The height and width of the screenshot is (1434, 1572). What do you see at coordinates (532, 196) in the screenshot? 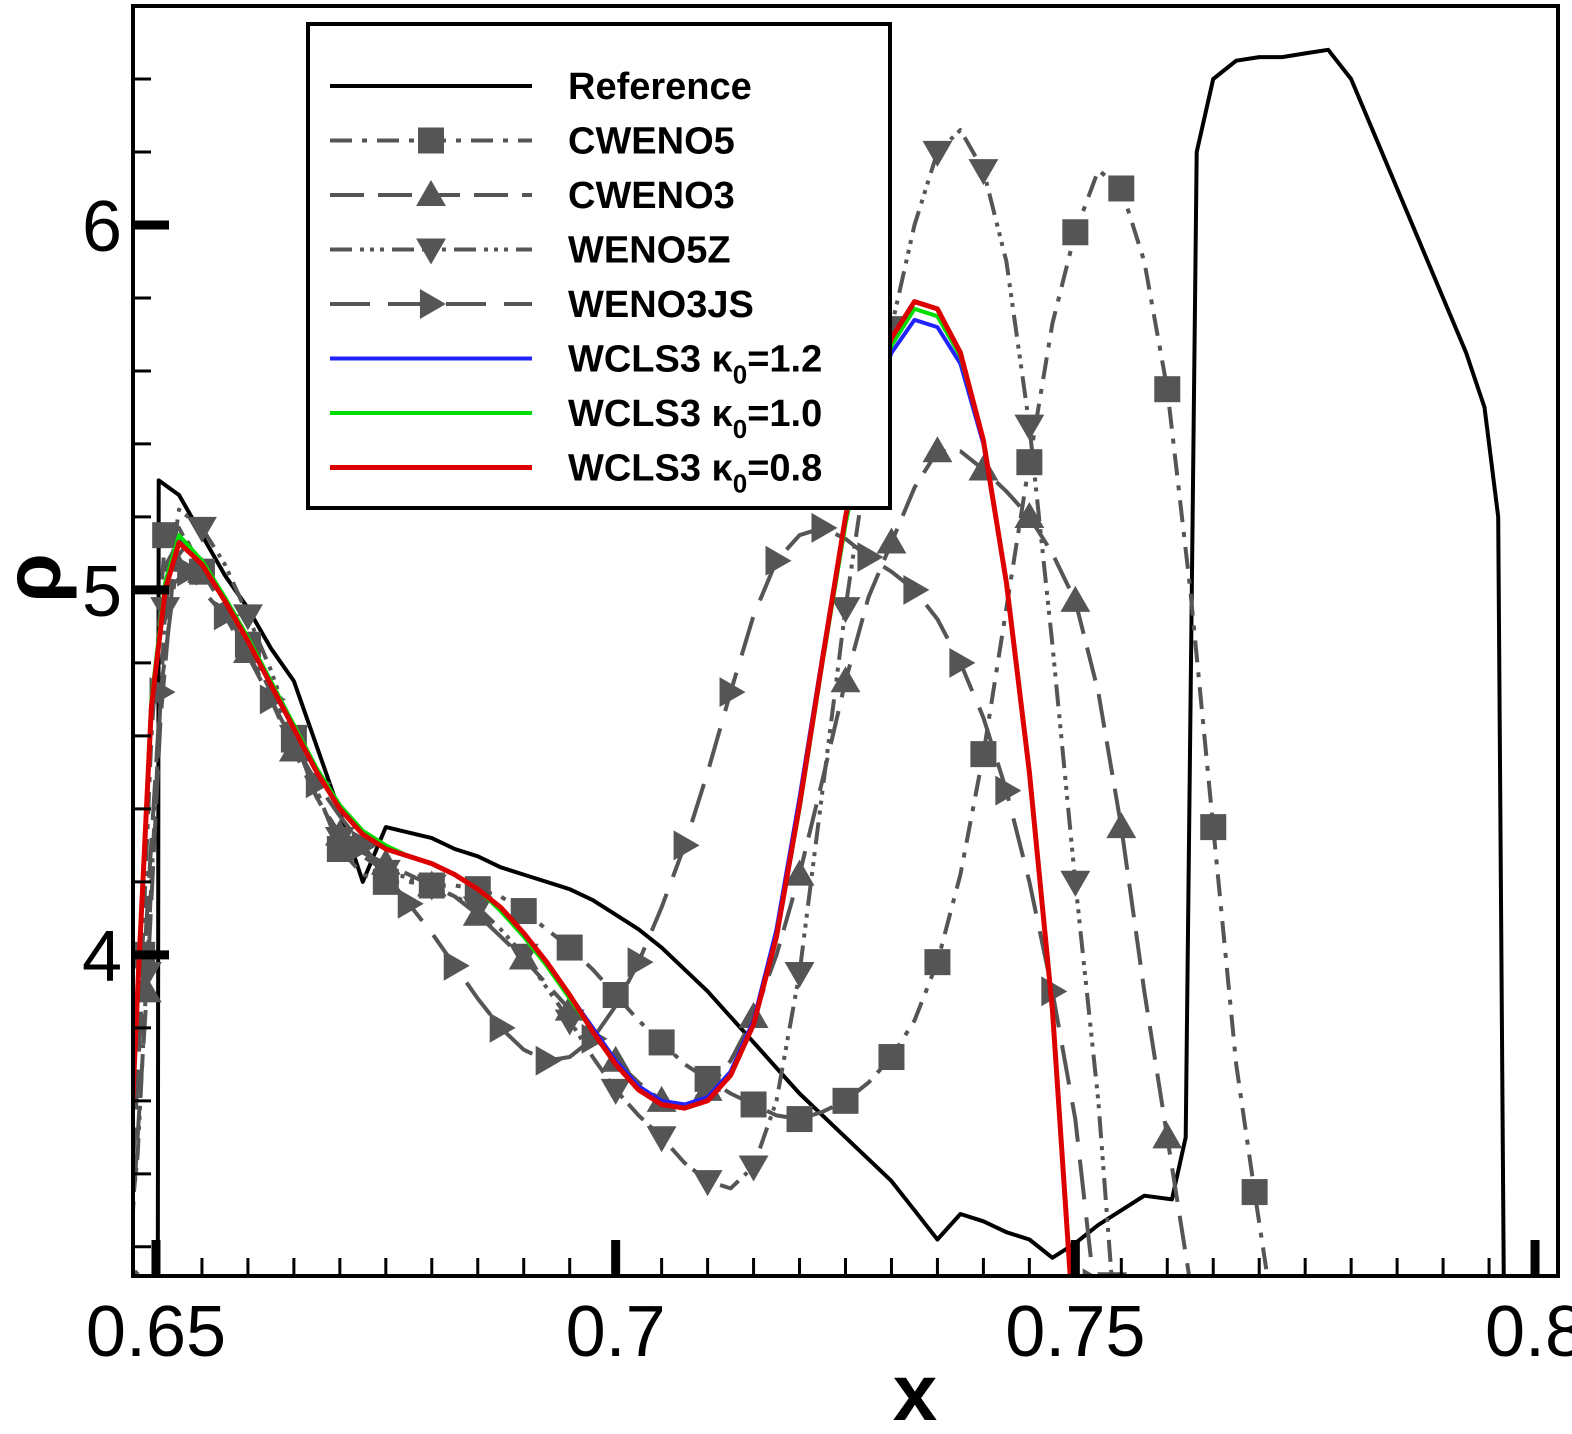
I see `legend-item-cweno3: CWENO3` at bounding box center [532, 196].